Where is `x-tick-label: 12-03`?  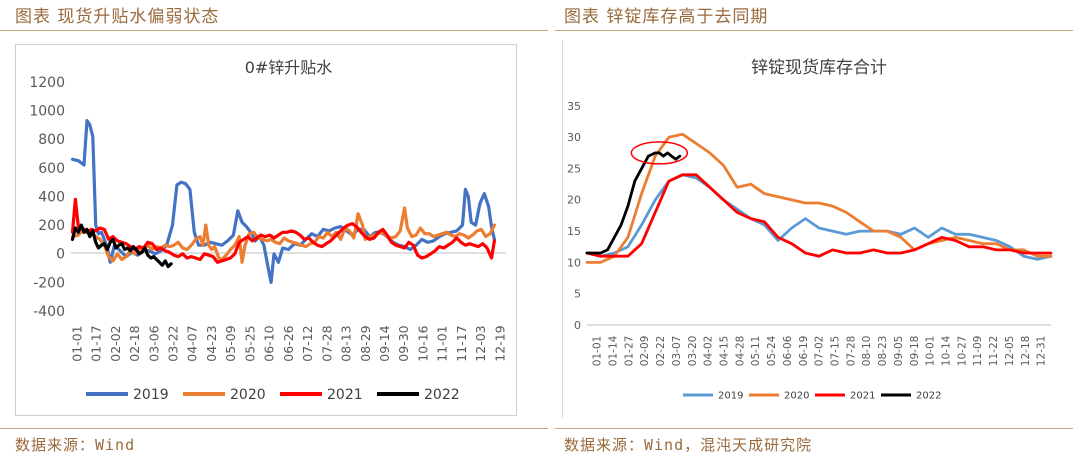
x-tick-label: 12-03 is located at coordinates (480, 343).